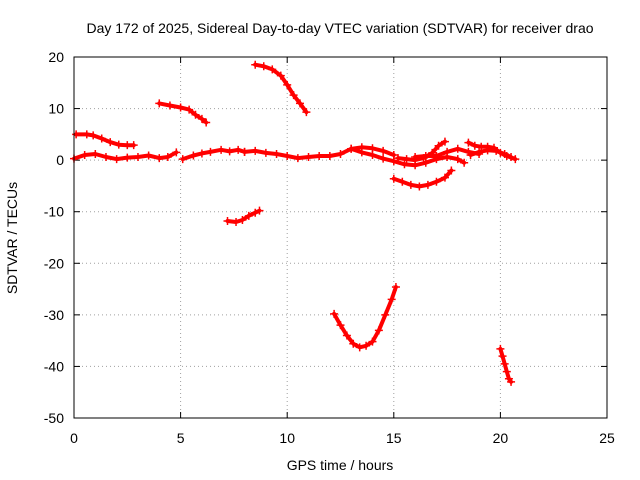  What do you see at coordinates (340, 465) in the screenshot?
I see `x-axis-title: GPS time / hours` at bounding box center [340, 465].